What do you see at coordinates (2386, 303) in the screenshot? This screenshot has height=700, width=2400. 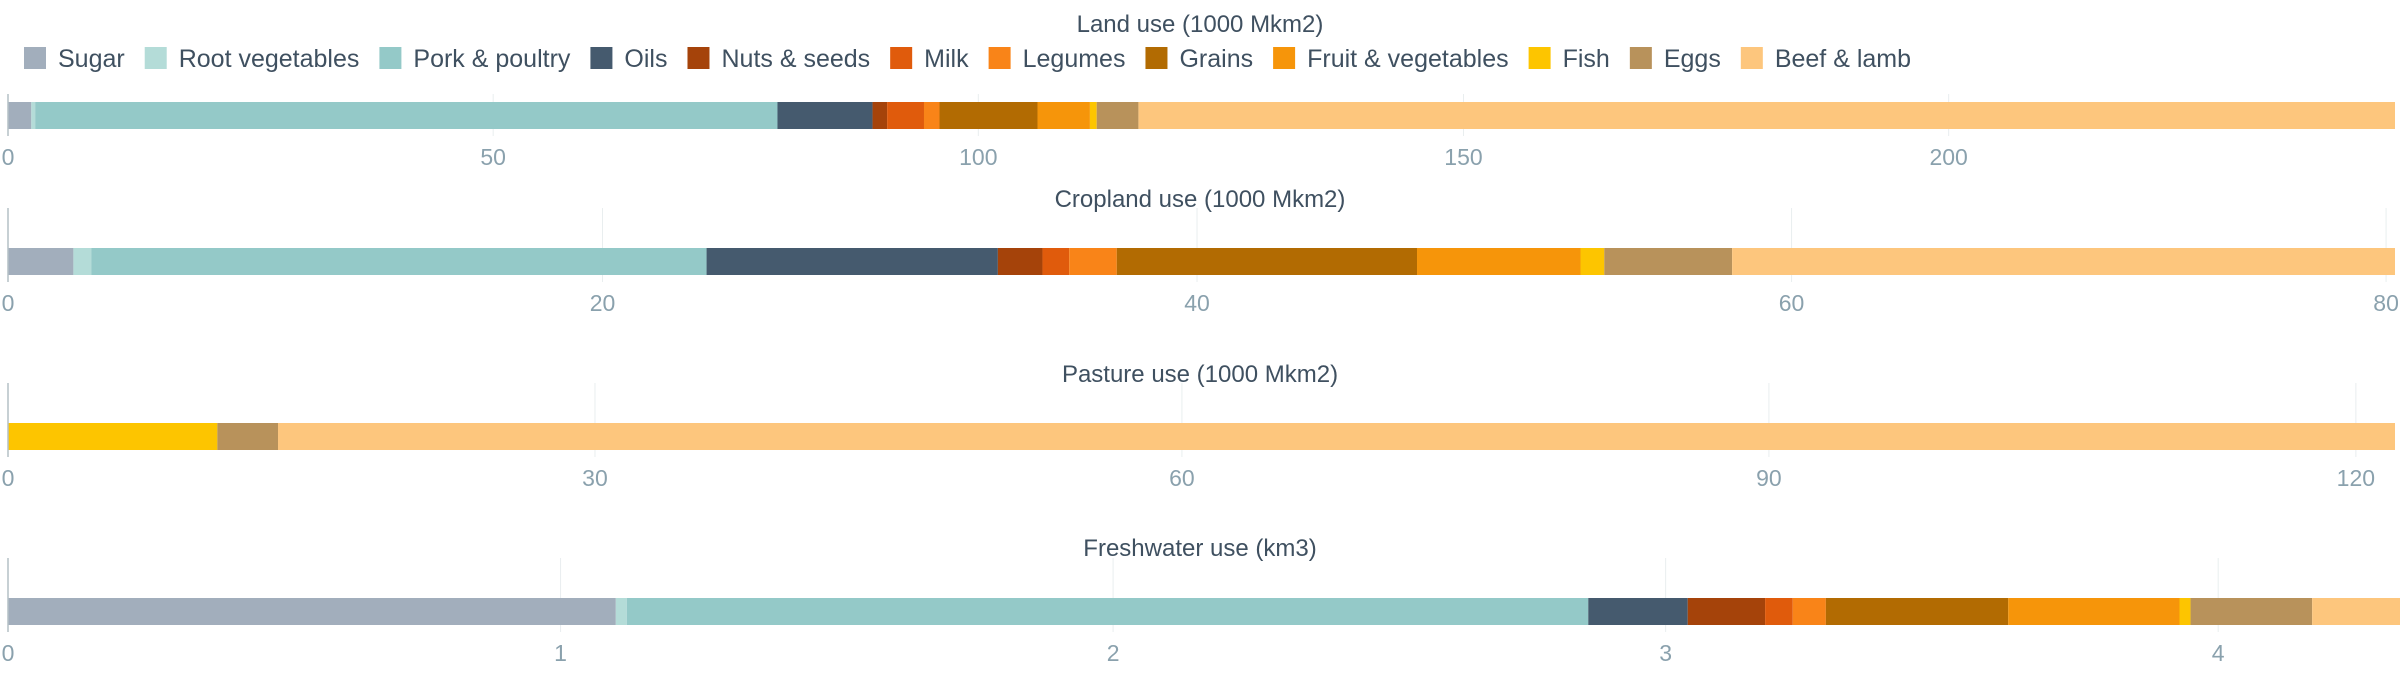 I see `tick-label: 80` at bounding box center [2386, 303].